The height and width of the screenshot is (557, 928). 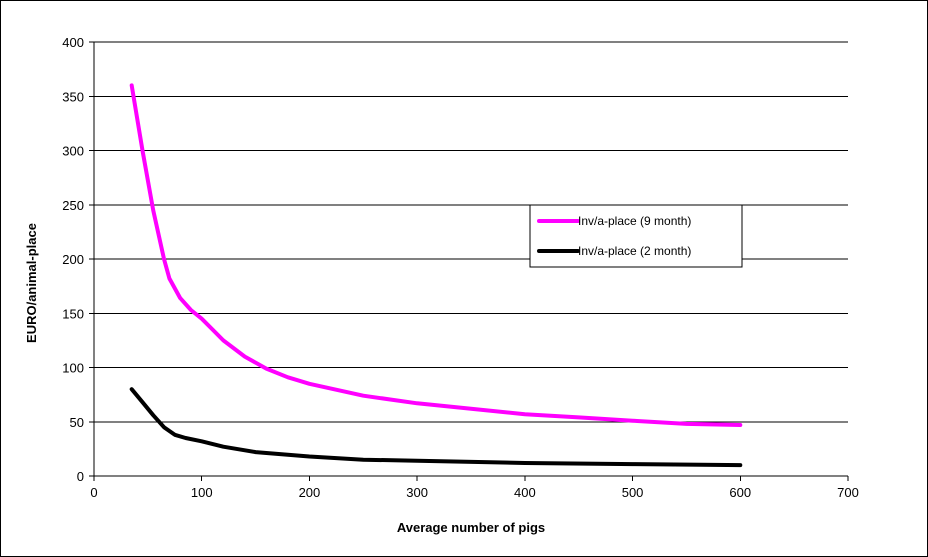 What do you see at coordinates (417, 492) in the screenshot?
I see `x-tick-label: 300` at bounding box center [417, 492].